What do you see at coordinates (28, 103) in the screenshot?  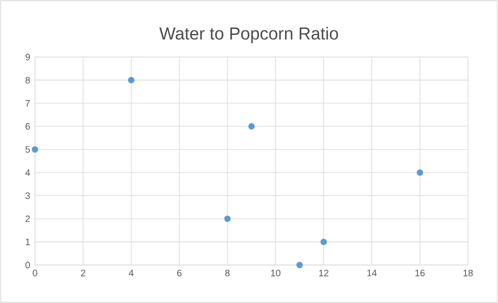 I see `y-tick-label: 7` at bounding box center [28, 103].